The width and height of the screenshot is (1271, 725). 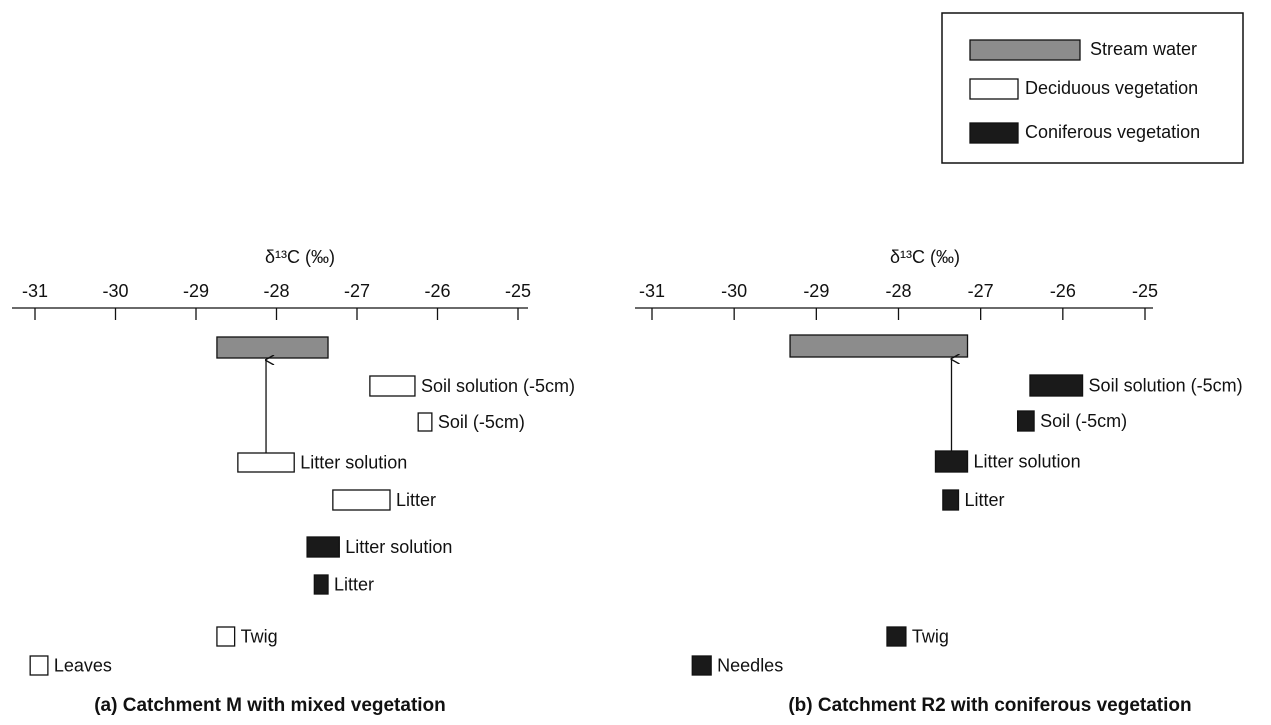 I want to click on legend-label: Coniferous vegetation, so click(x=1112, y=132).